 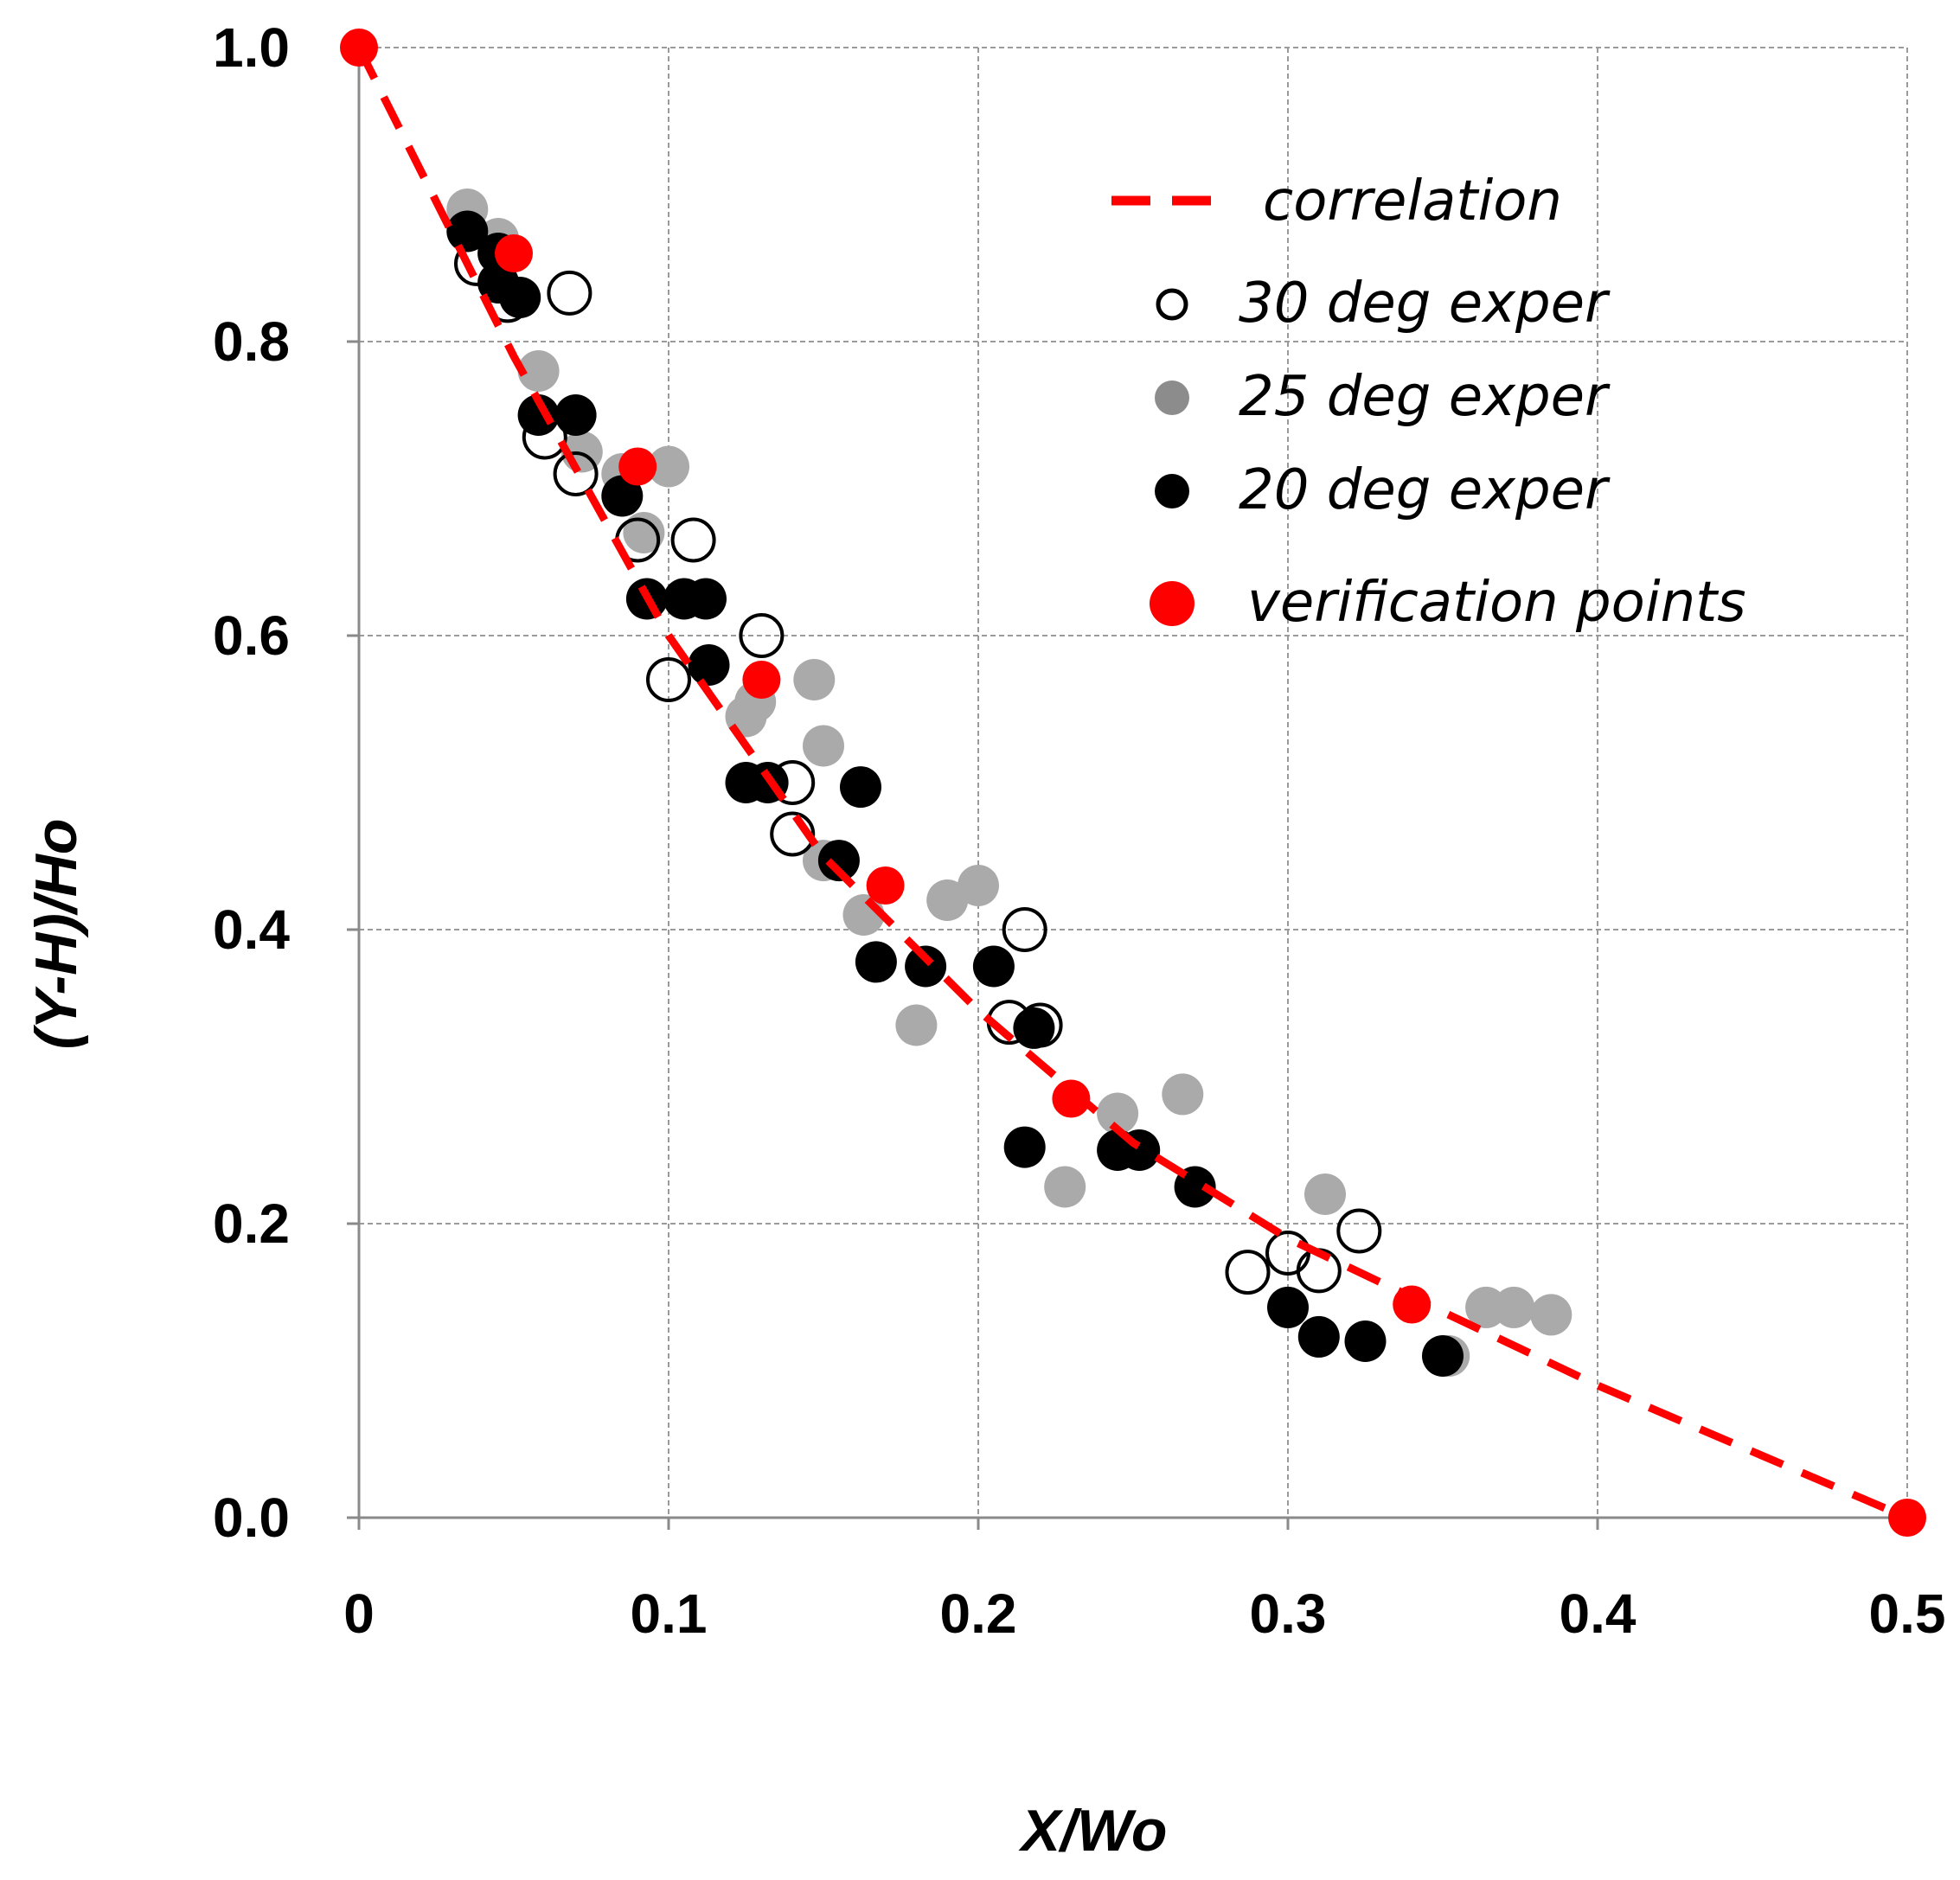 I want to click on legend-swatch-25deg, so click(x=1172, y=398).